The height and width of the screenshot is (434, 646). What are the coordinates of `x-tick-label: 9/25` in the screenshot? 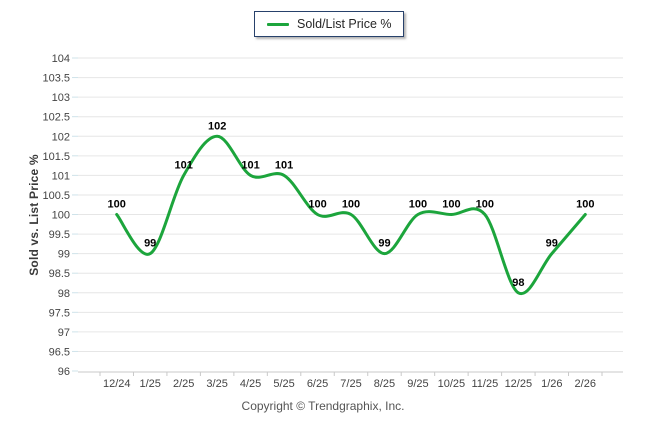 It's located at (417, 384).